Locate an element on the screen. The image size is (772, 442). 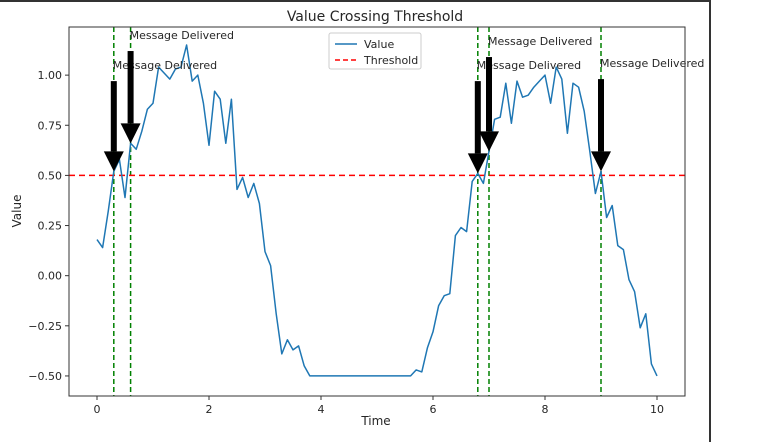
legend-label-value: Value is located at coordinates (379, 44).